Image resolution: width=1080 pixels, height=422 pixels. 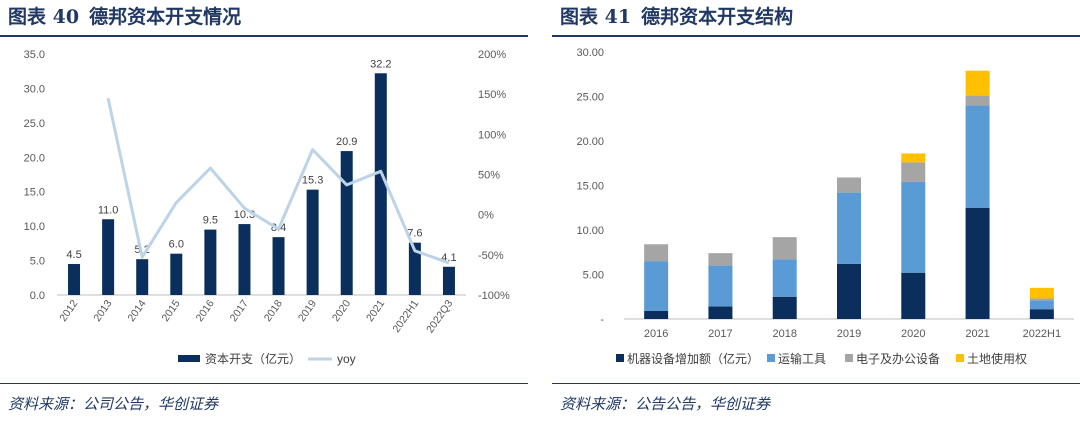 What do you see at coordinates (492, 95) in the screenshot?
I see `y2-tick-label: 150%` at bounding box center [492, 95].